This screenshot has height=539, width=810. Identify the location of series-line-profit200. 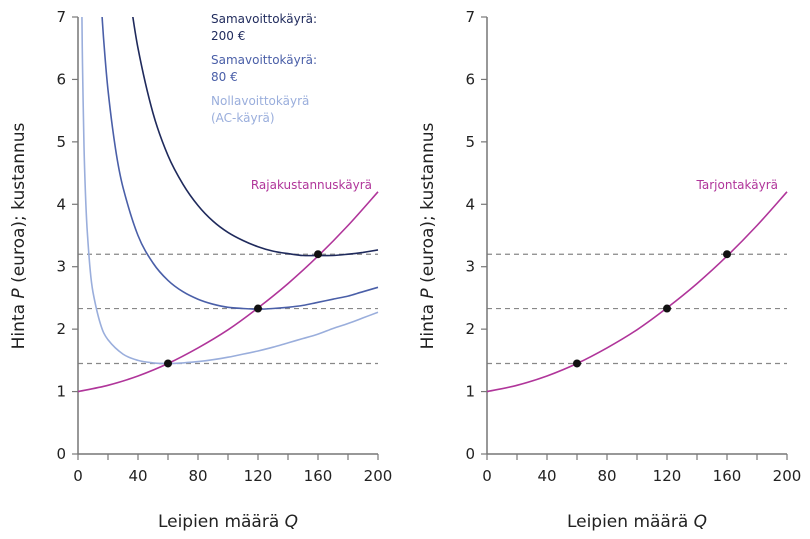
(255, 137).